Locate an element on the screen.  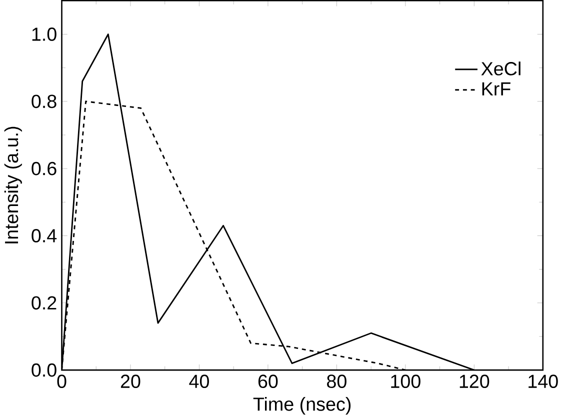
y-tick-label: 0.8 is located at coordinates (44, 101).